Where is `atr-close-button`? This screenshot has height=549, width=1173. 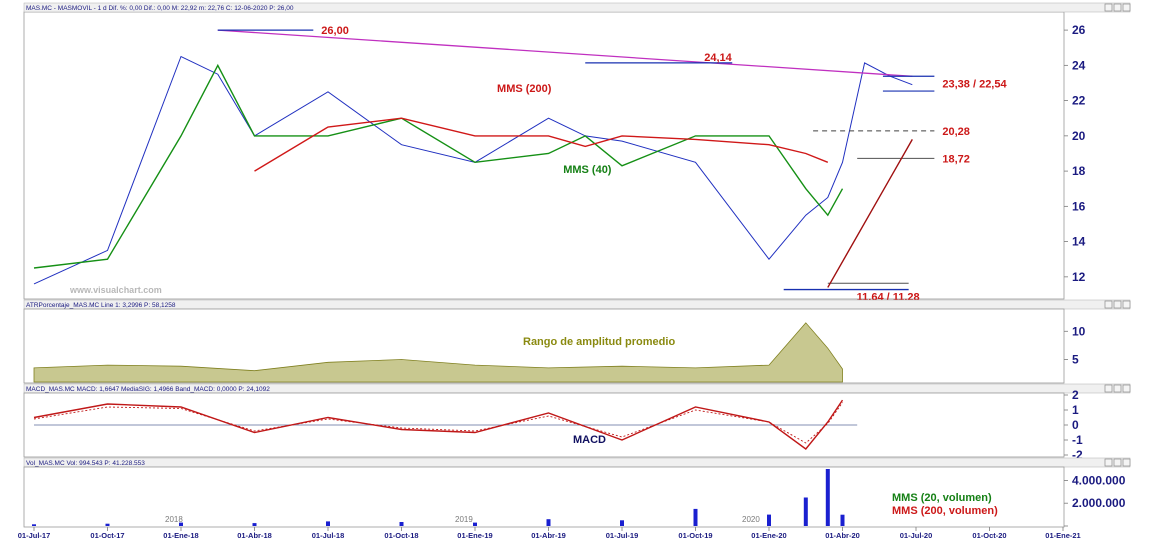 atr-close-button is located at coordinates (1126, 304).